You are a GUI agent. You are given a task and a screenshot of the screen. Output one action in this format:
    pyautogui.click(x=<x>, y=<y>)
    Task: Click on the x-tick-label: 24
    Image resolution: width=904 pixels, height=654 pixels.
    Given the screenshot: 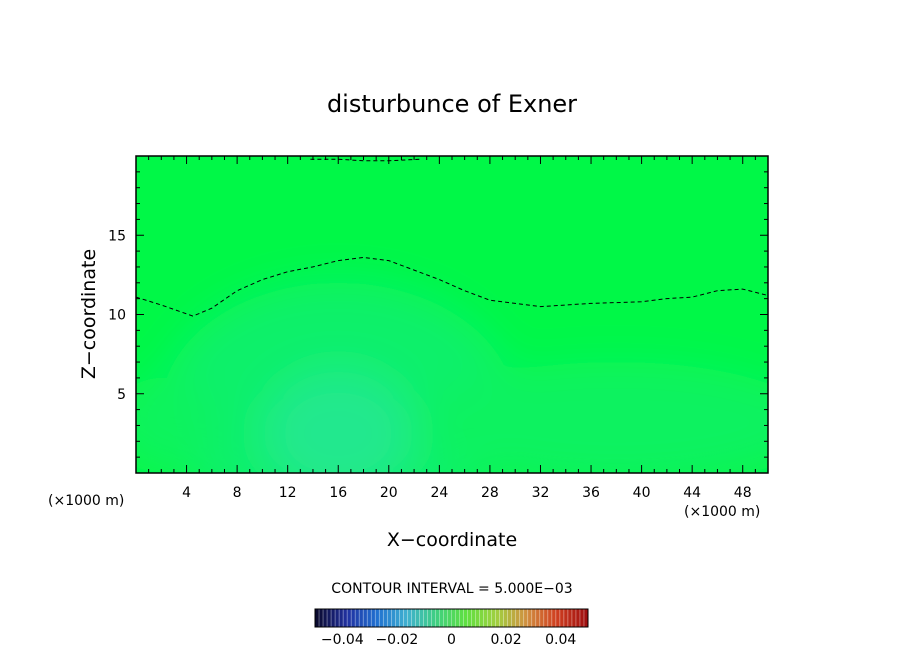 What is the action you would take?
    pyautogui.click(x=439, y=493)
    